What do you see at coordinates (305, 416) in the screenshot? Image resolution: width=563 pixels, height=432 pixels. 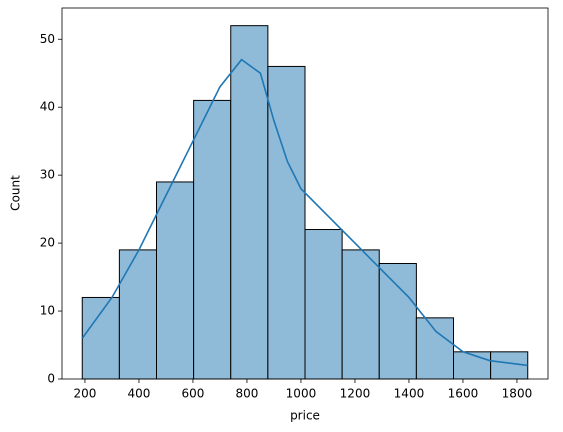 I see `x-axis-label: price` at bounding box center [305, 416].